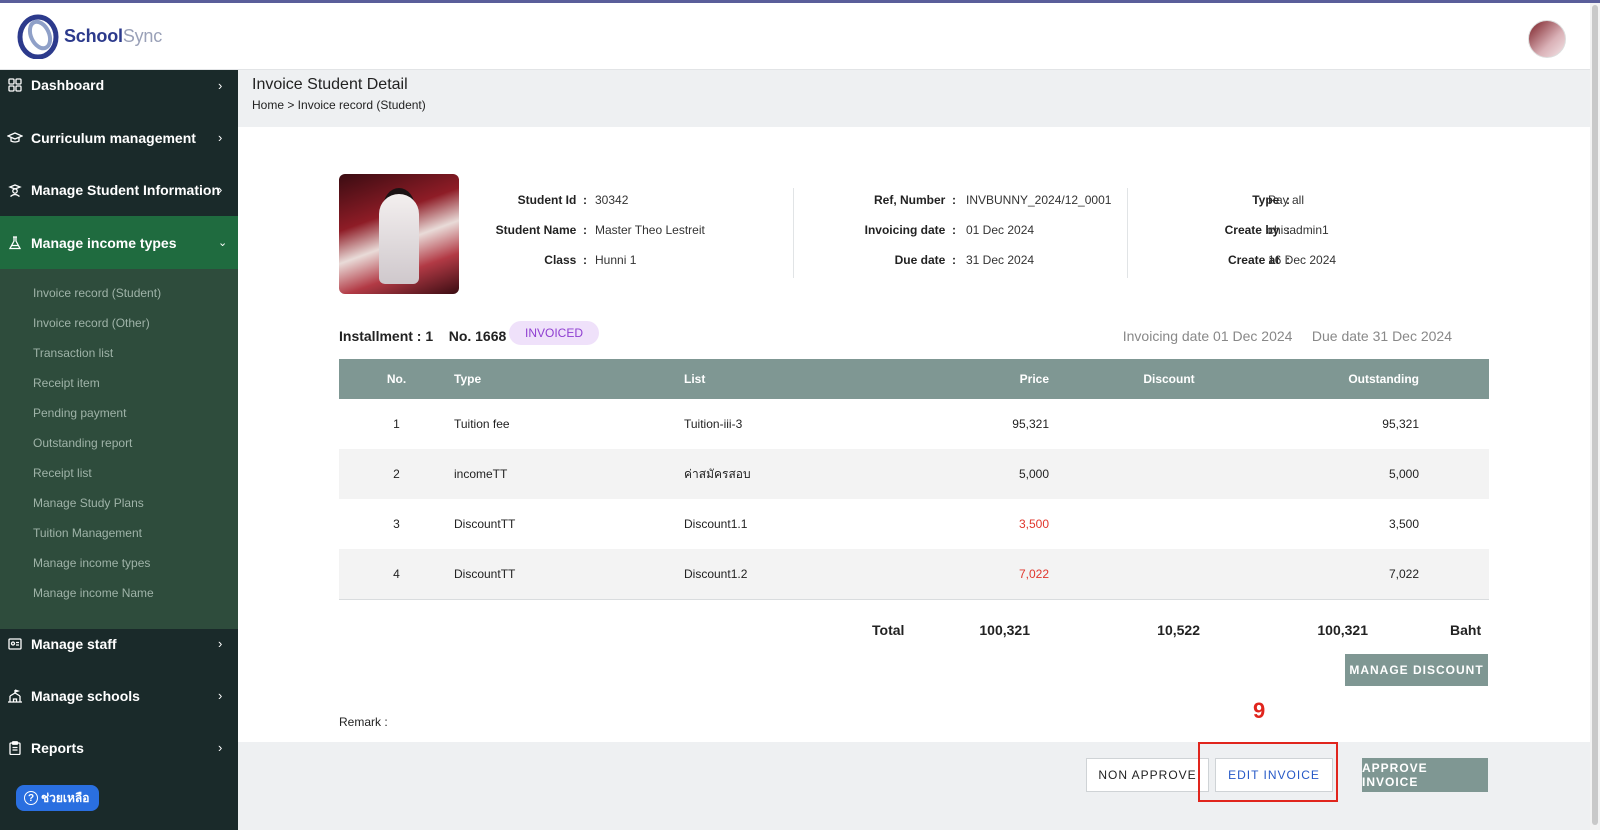 This screenshot has width=1600, height=830. I want to click on submenu-tuition-management: Tuition Management, so click(87, 533).